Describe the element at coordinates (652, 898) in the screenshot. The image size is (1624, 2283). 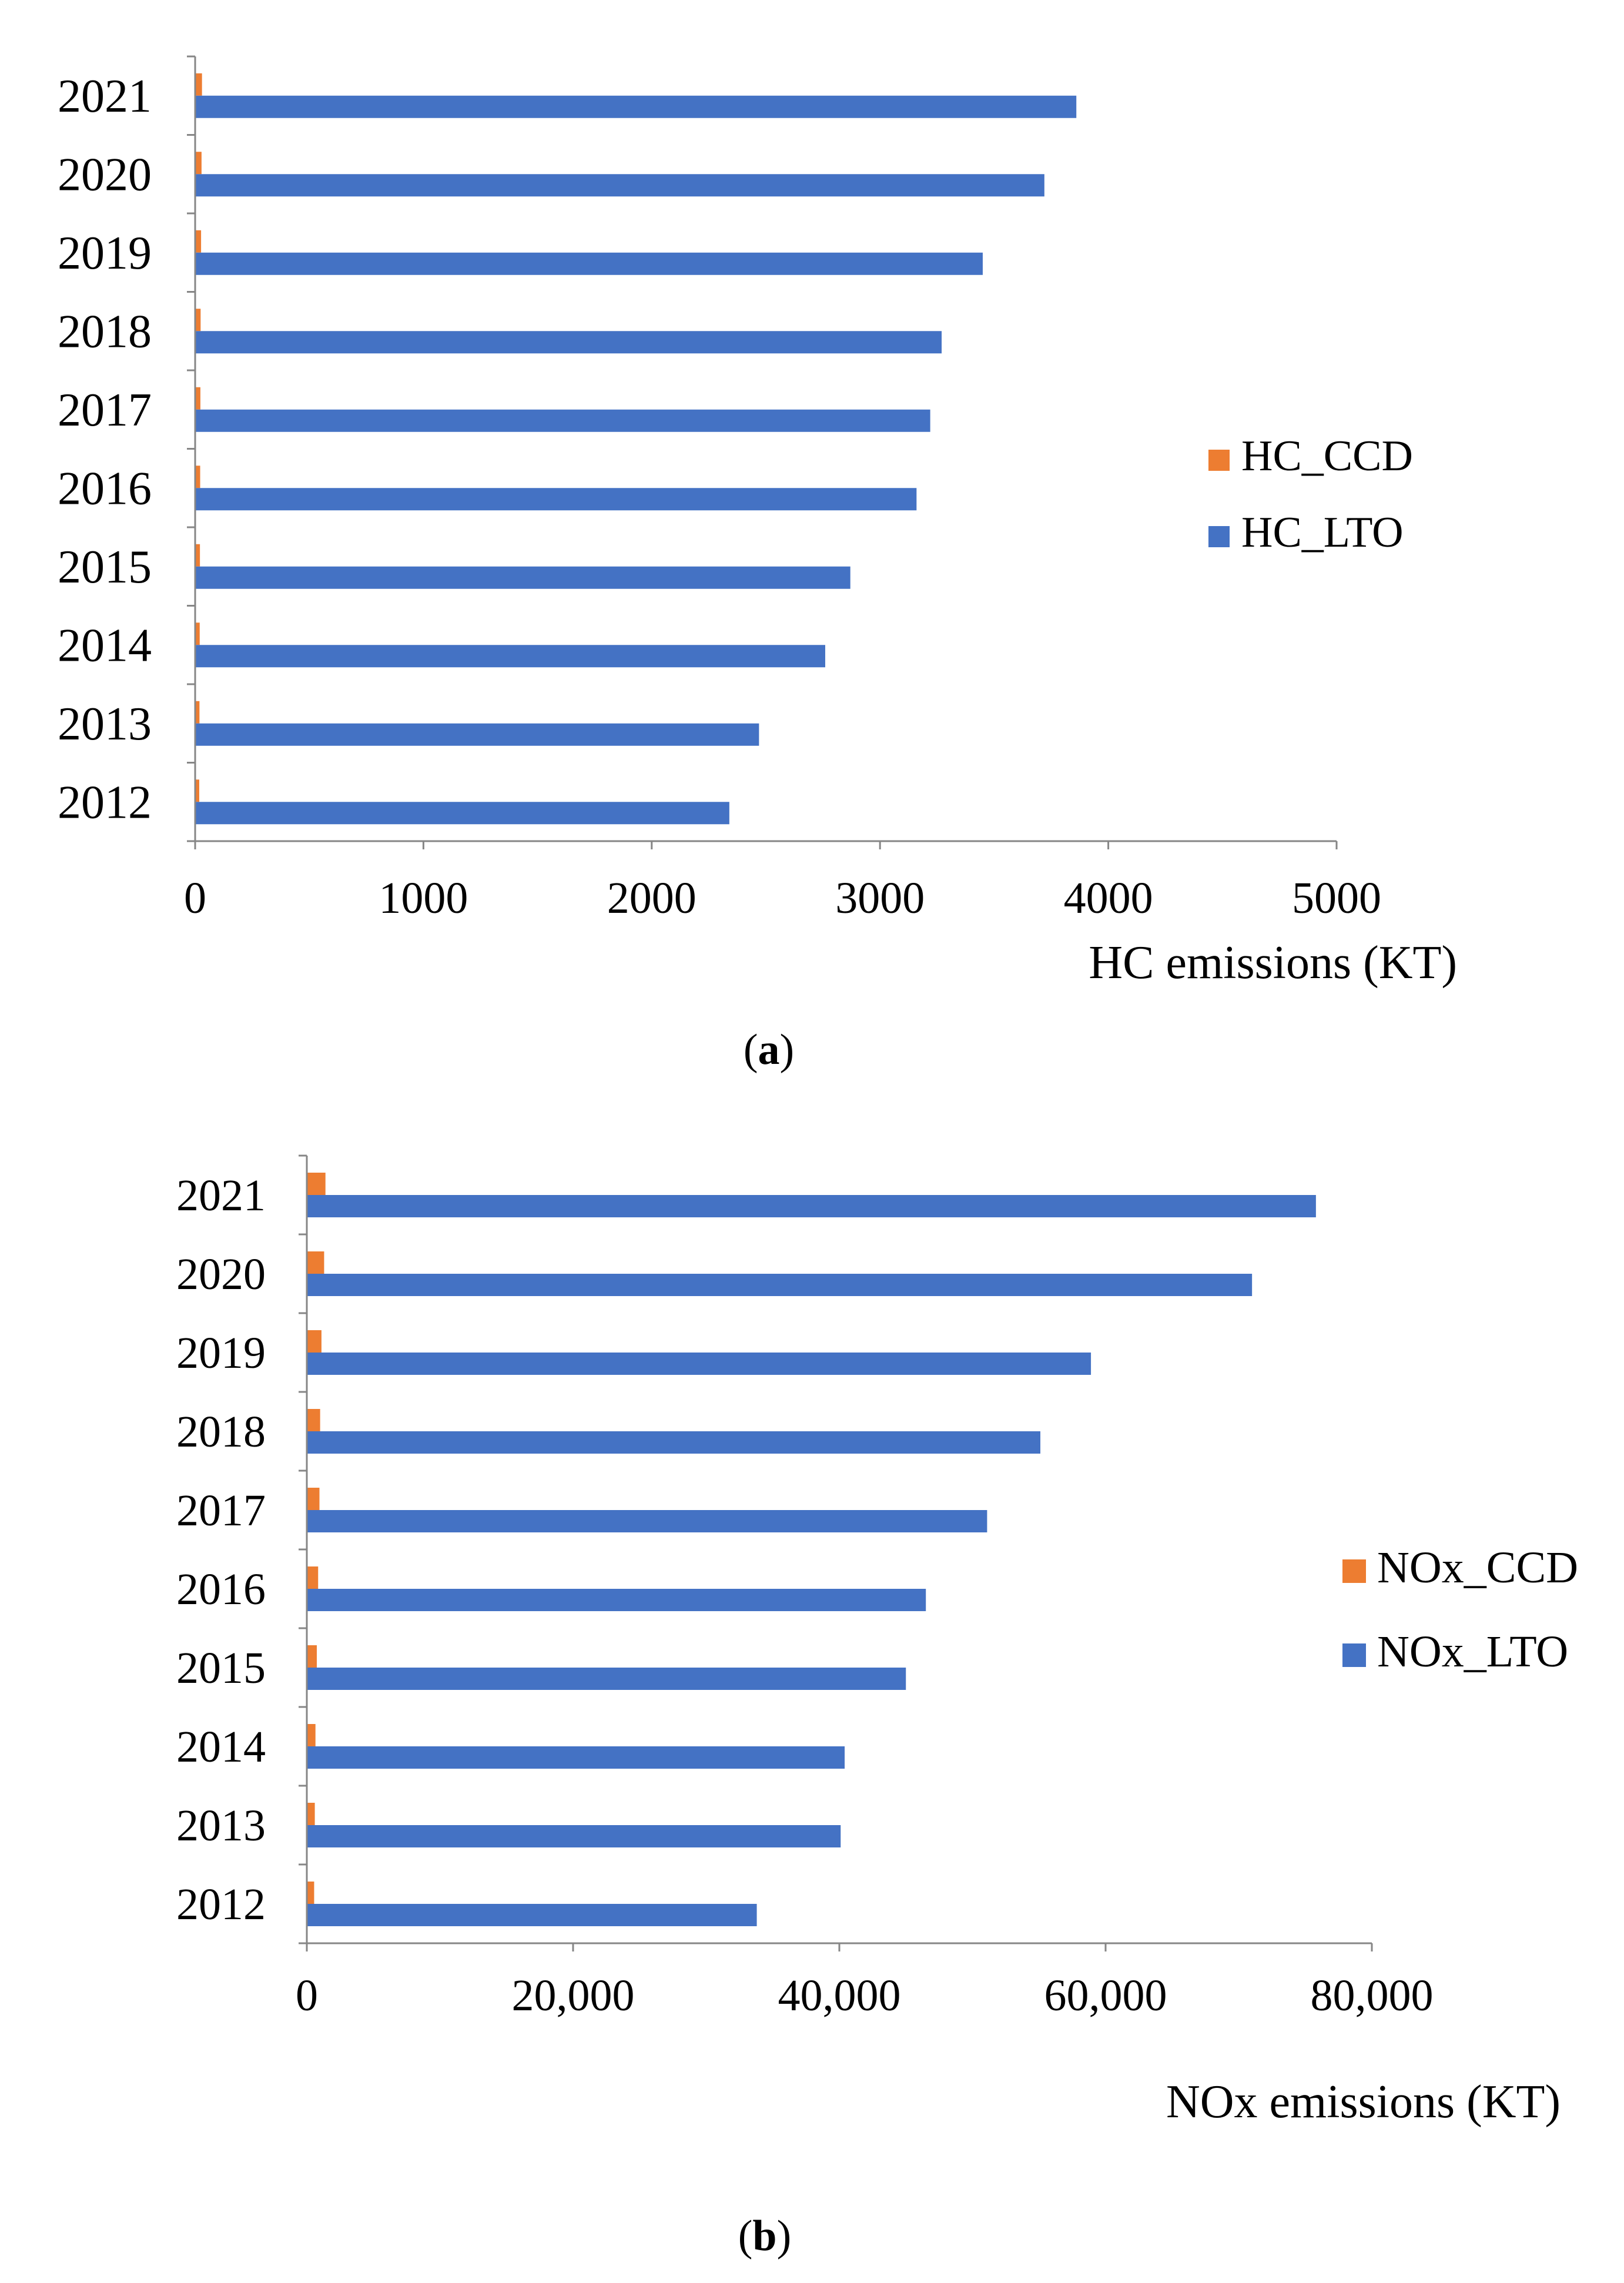
I see `x-tick-label-a: 2000` at that location.